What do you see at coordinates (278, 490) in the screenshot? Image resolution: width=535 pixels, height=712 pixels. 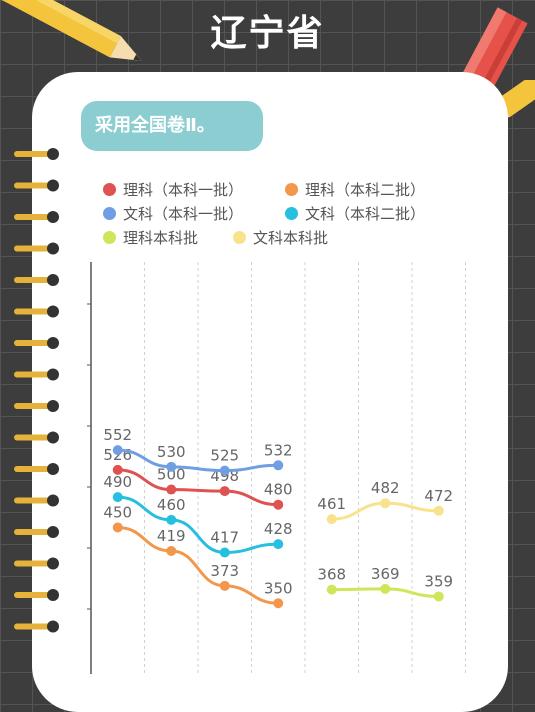 I see `data-label: 480` at bounding box center [278, 490].